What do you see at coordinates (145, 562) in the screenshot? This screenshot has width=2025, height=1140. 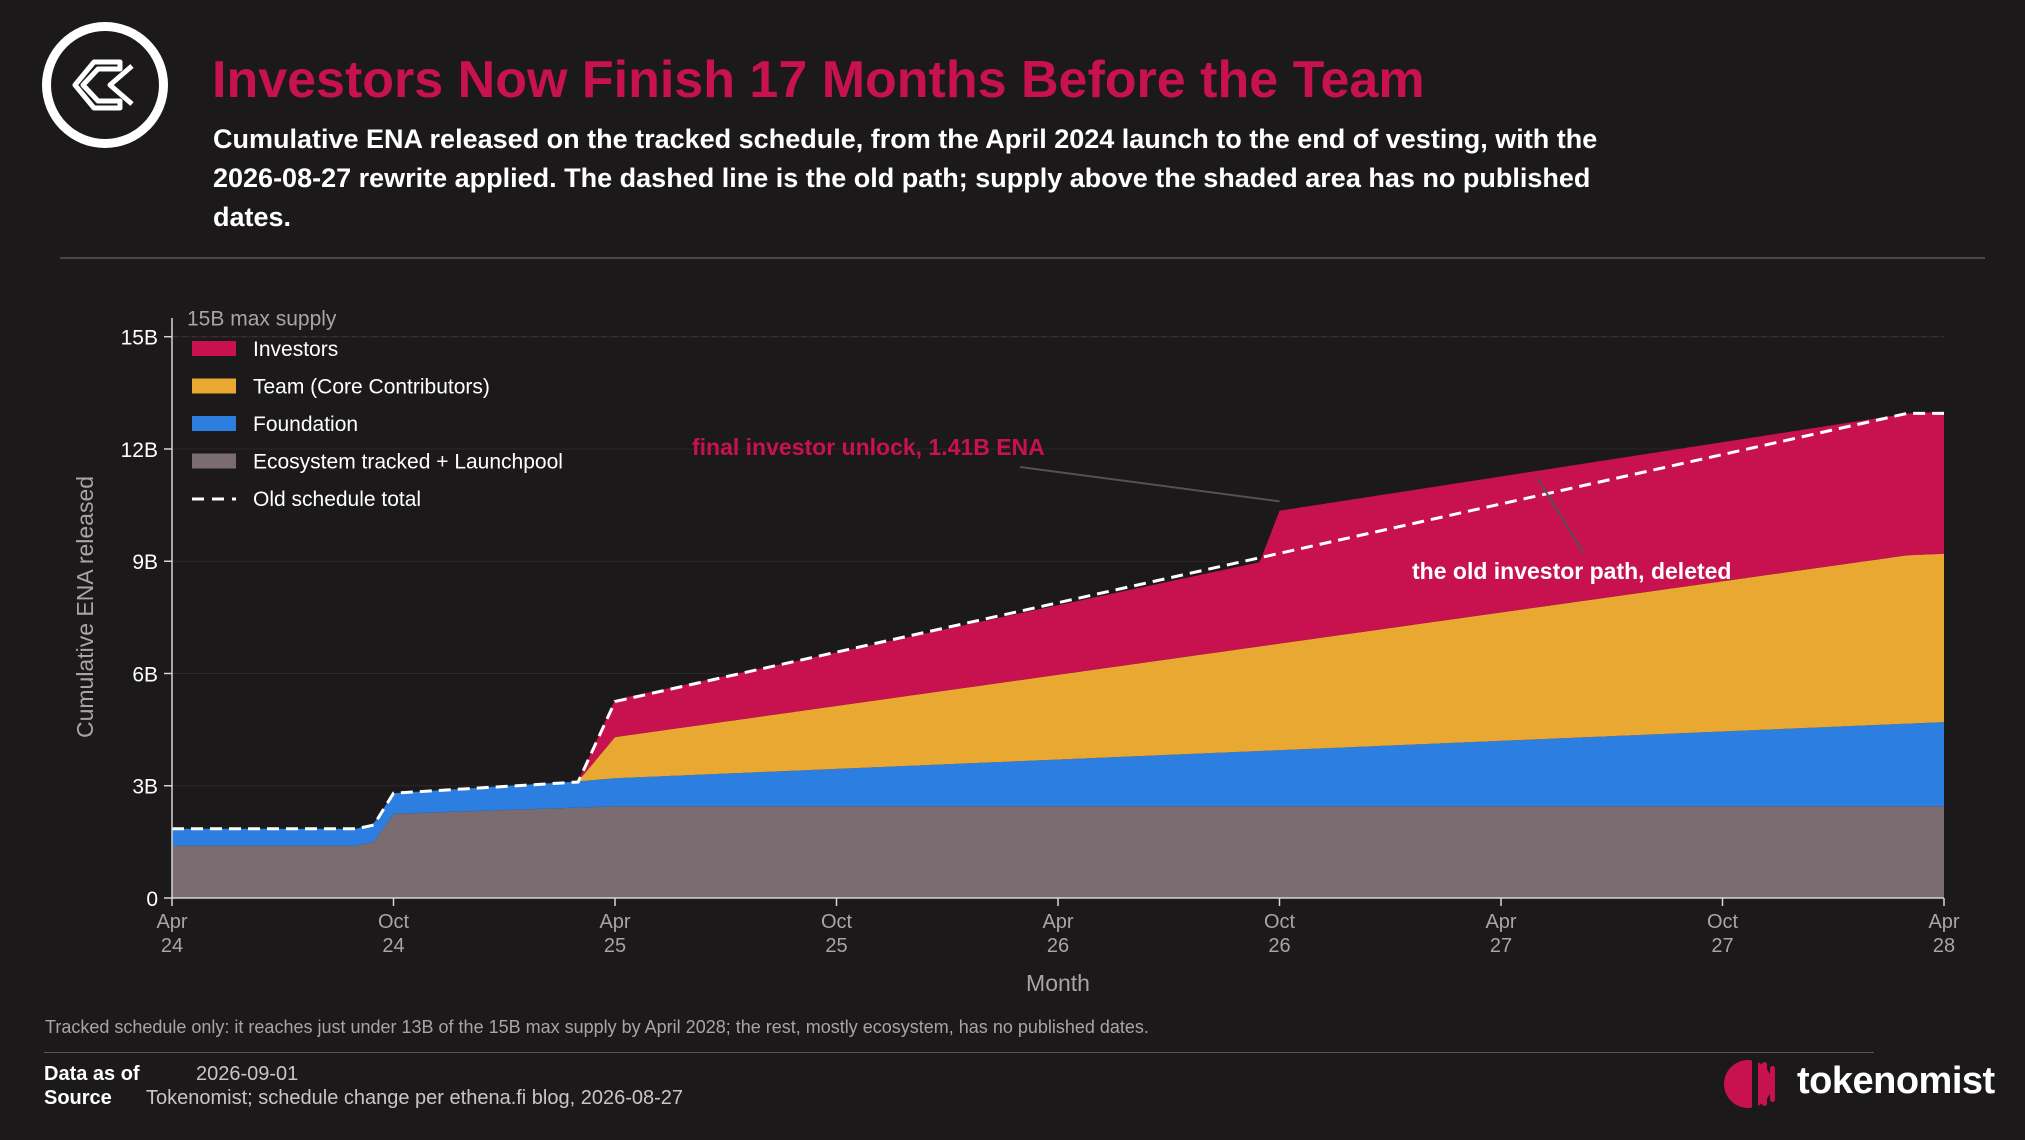 I see `y-tick-label: 9B` at bounding box center [145, 562].